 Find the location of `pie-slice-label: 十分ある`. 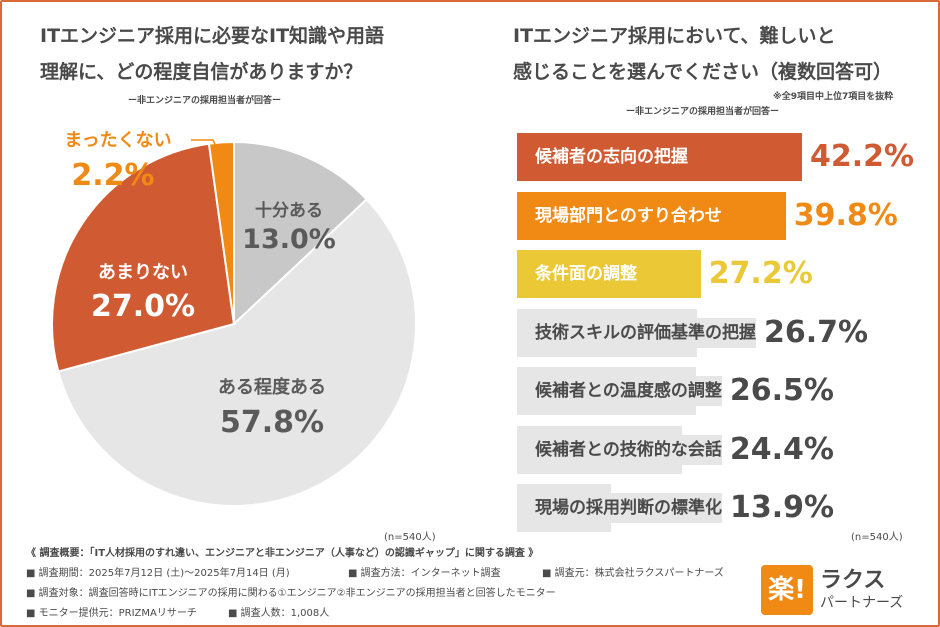

pie-slice-label: 十分ある is located at coordinates (289, 210).